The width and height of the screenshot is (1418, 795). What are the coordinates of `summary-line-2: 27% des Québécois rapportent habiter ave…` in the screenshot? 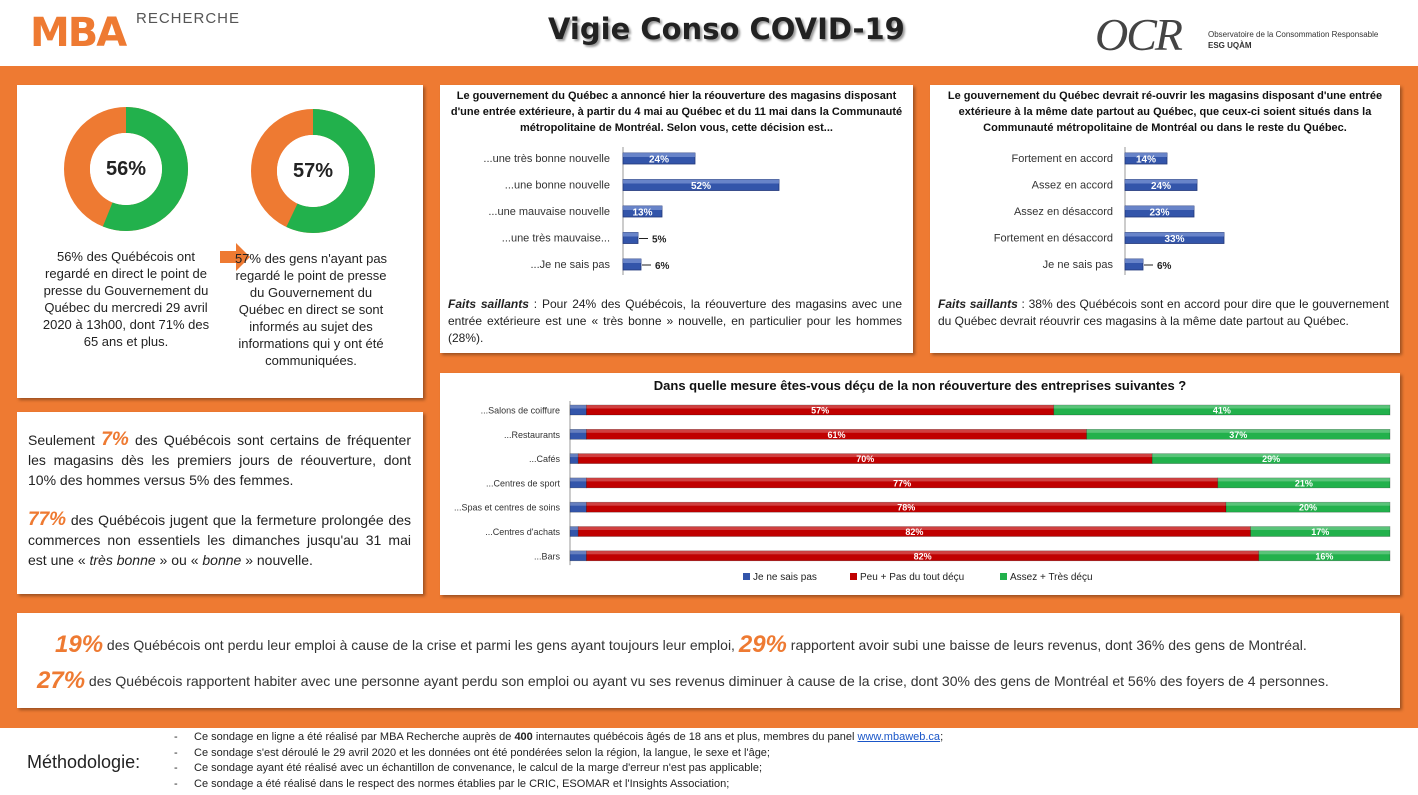 It's located at (683, 681).